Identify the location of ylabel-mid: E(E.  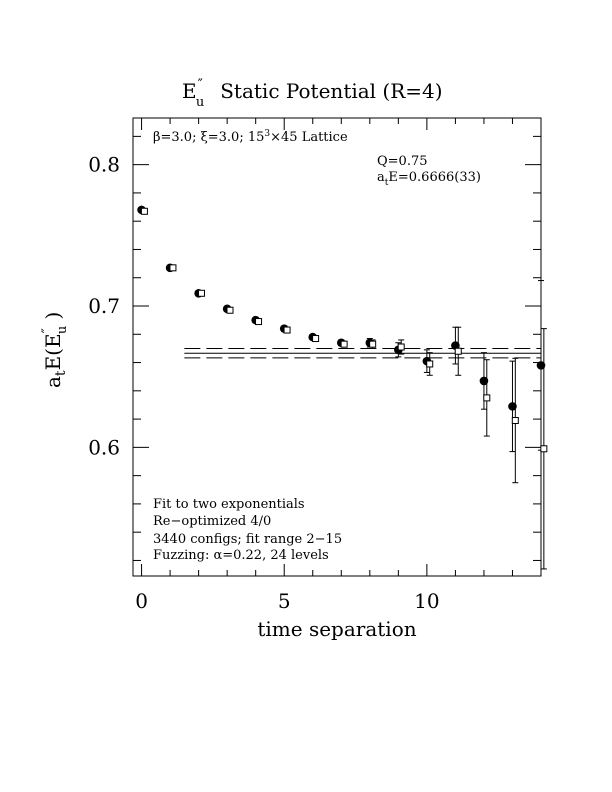
(53, 351).